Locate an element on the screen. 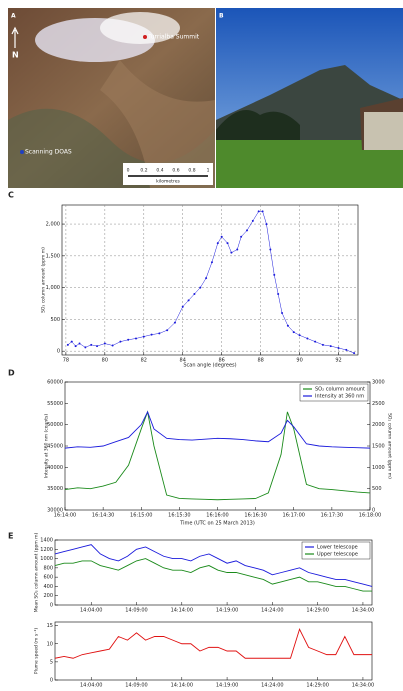 This screenshot has height=691, width=403. y-tick-label: 55000 is located at coordinates (55, 404).